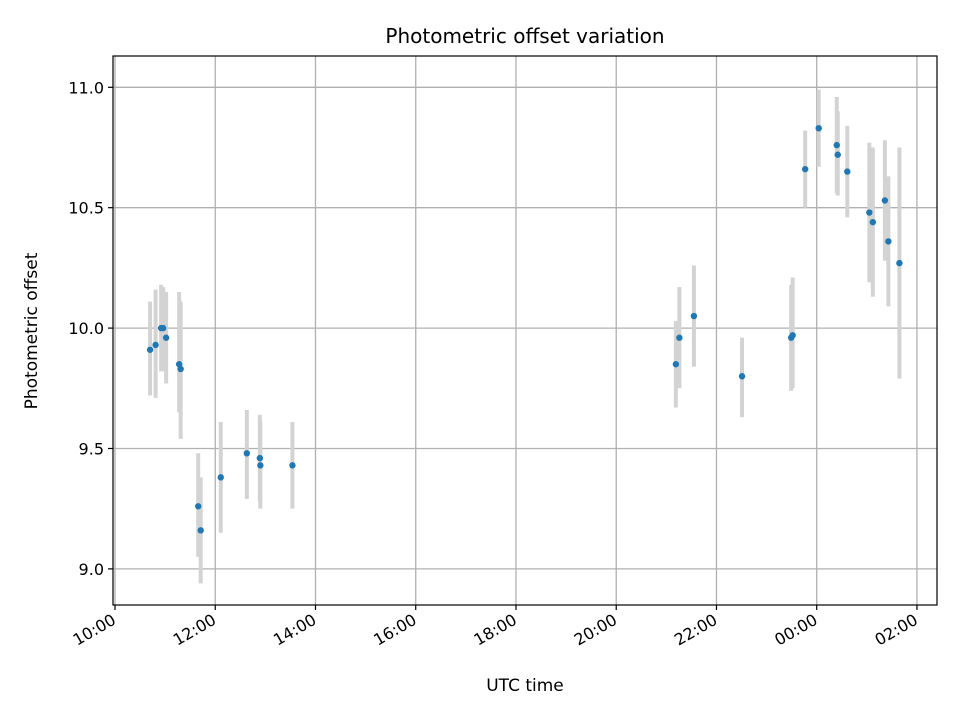 Image resolution: width=960 pixels, height=720 pixels. Describe the element at coordinates (91, 569) in the screenshot. I see `y-tick-label: 9.0` at that location.